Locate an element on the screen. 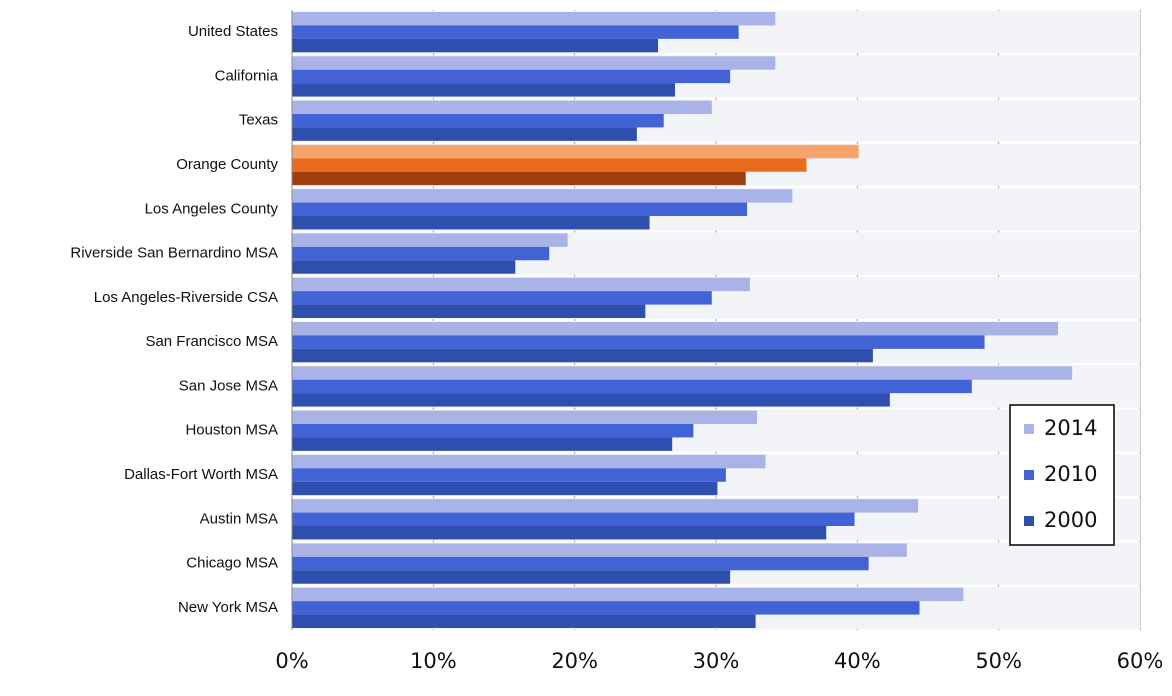 This screenshot has height=696, width=1172. y-tick-label: San Jose MSA is located at coordinates (228, 385).